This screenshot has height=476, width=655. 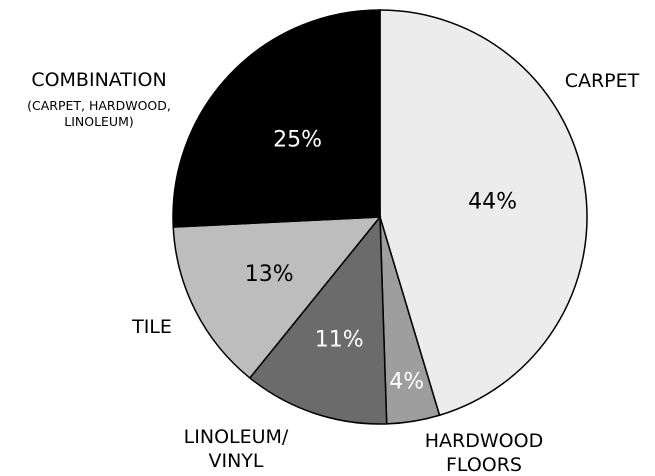 I want to click on category-label-hardwood-line2: FLOORS, so click(x=484, y=465).